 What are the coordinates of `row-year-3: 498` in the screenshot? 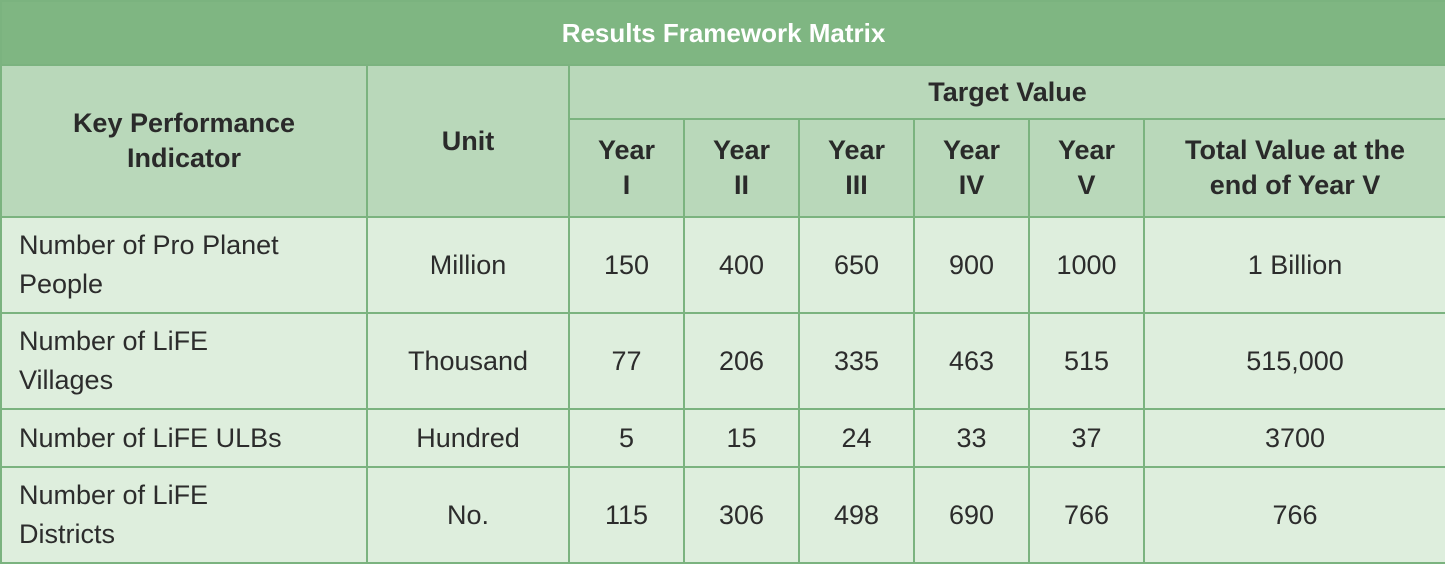 It's located at (856, 515).